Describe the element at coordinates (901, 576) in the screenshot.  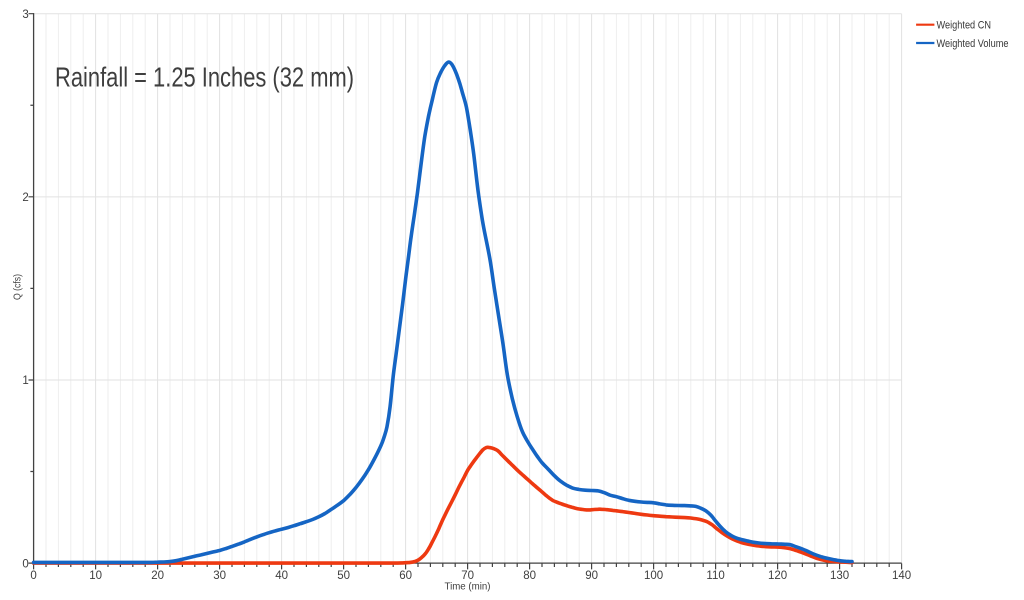
I see `svg-text: 140` at that location.